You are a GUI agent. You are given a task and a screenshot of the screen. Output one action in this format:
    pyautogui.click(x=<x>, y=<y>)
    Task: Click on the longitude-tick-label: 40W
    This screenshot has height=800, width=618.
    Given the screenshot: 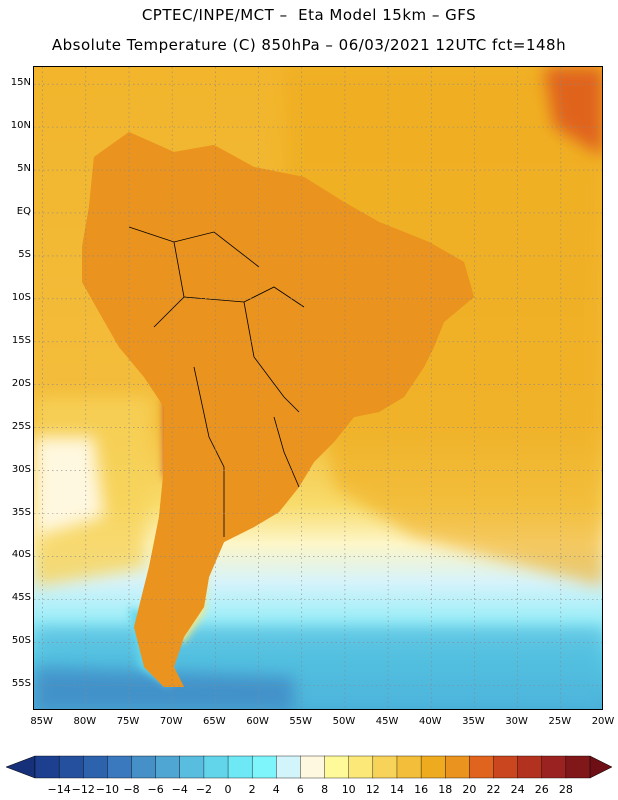 What is the action you would take?
    pyautogui.click(x=430, y=721)
    